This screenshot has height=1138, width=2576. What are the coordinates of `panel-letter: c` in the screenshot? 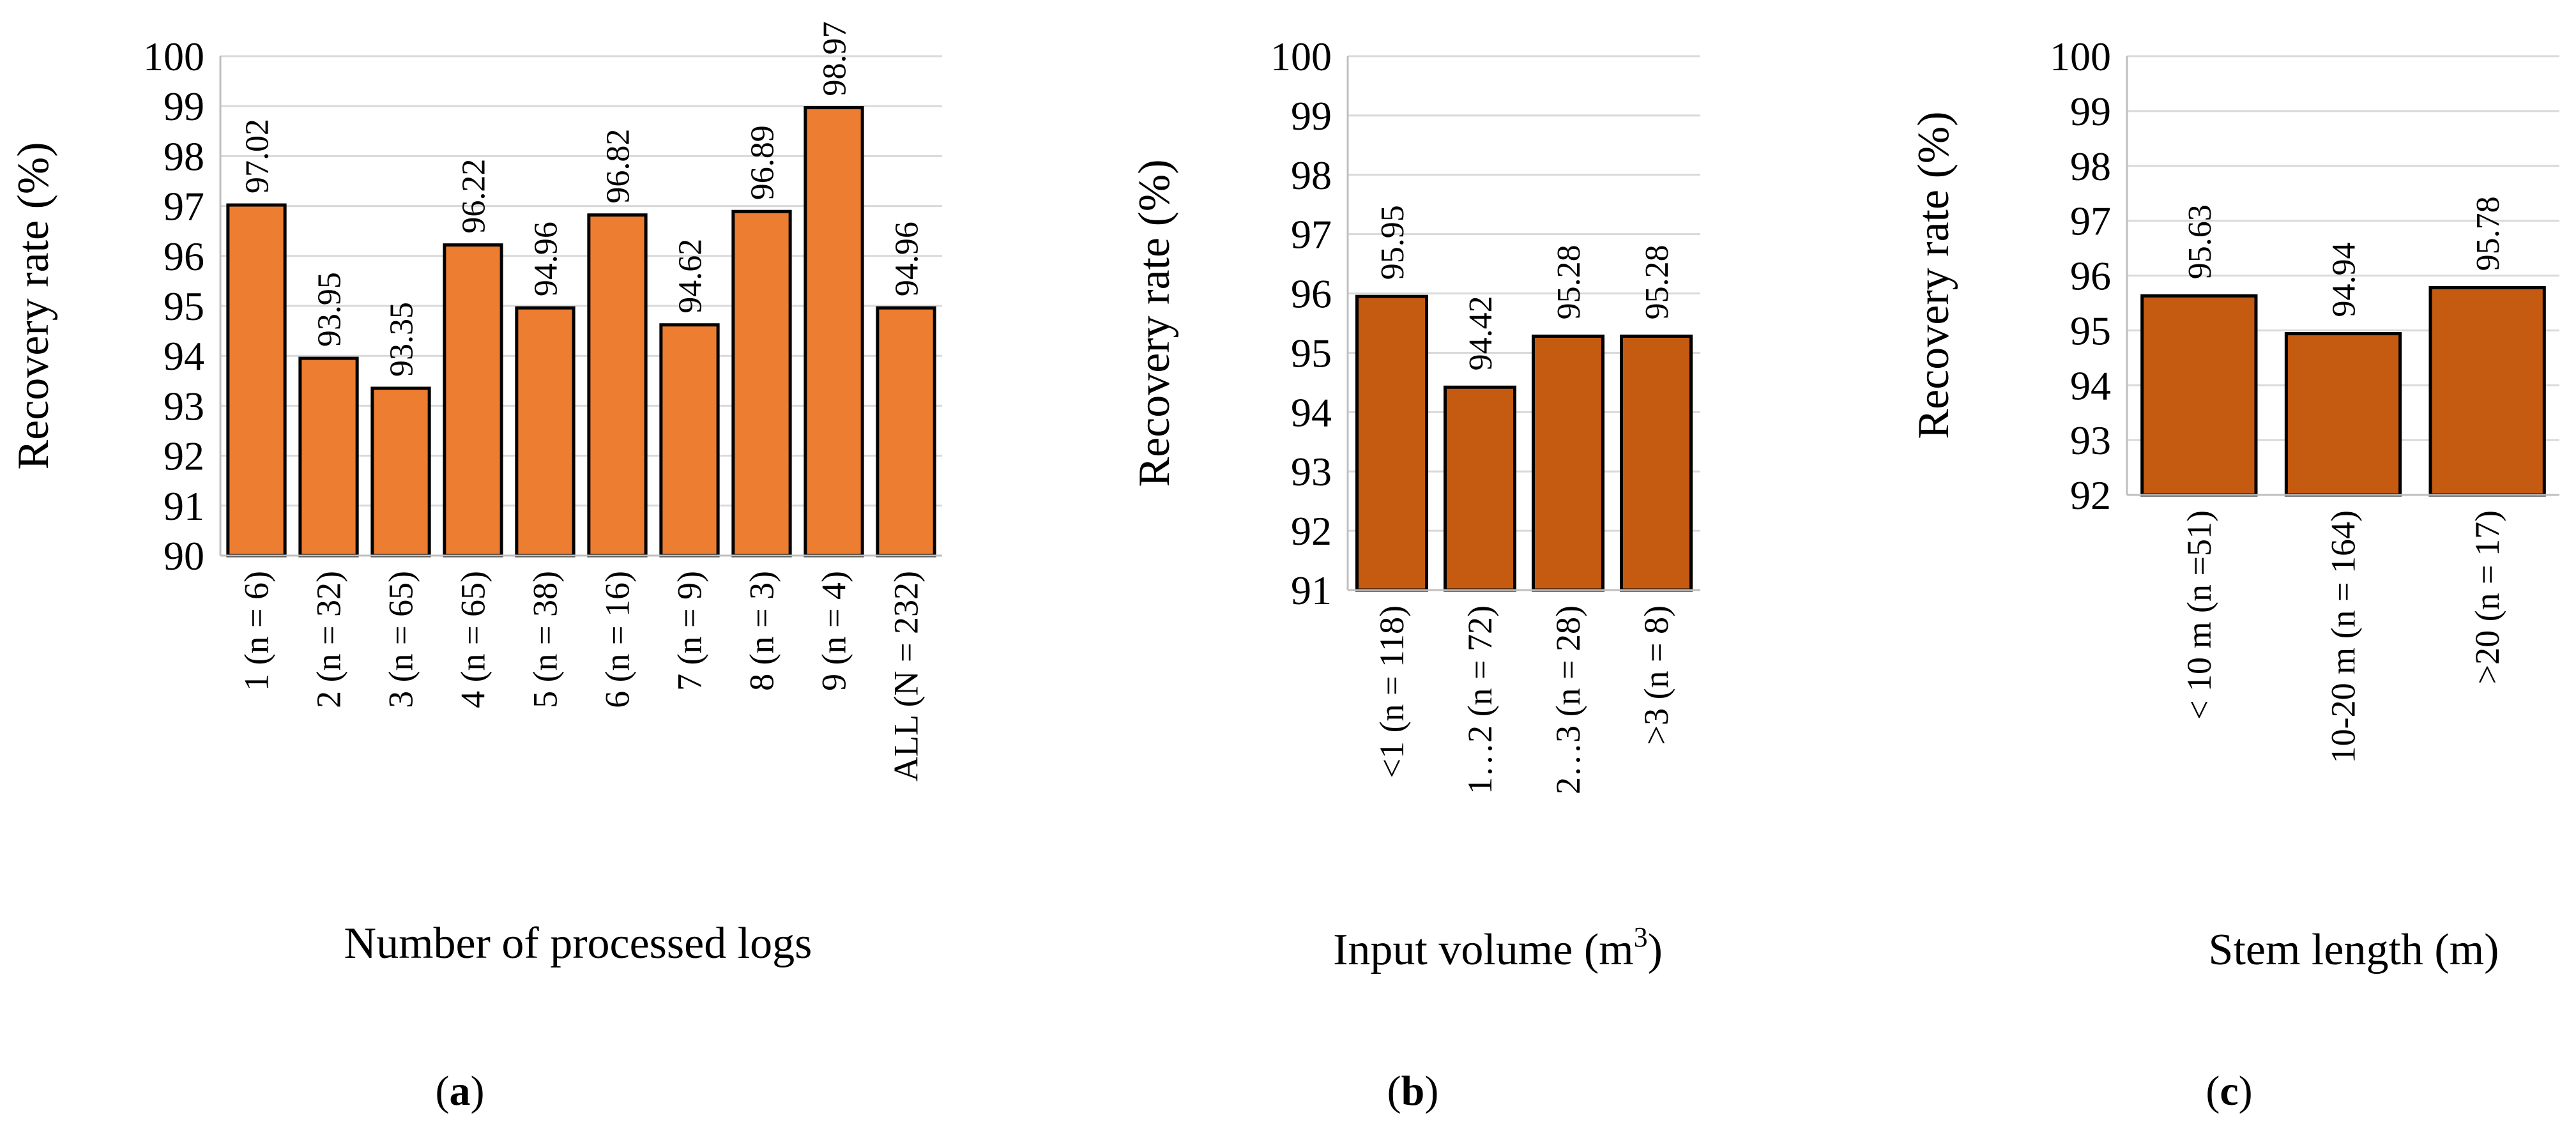 It's located at (2229, 1091).